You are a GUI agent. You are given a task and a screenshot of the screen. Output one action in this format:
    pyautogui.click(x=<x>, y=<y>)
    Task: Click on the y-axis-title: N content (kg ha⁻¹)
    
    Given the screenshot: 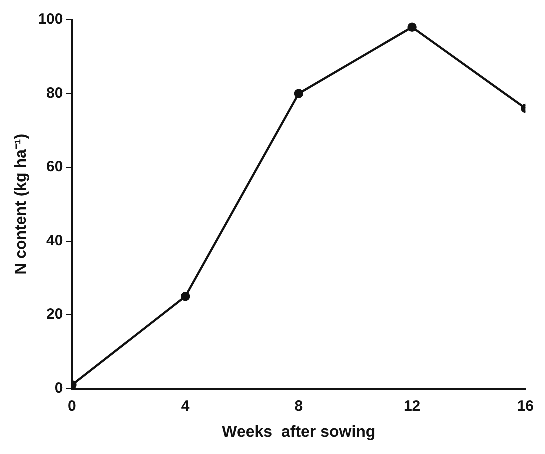 What is the action you would take?
    pyautogui.click(x=21, y=204)
    